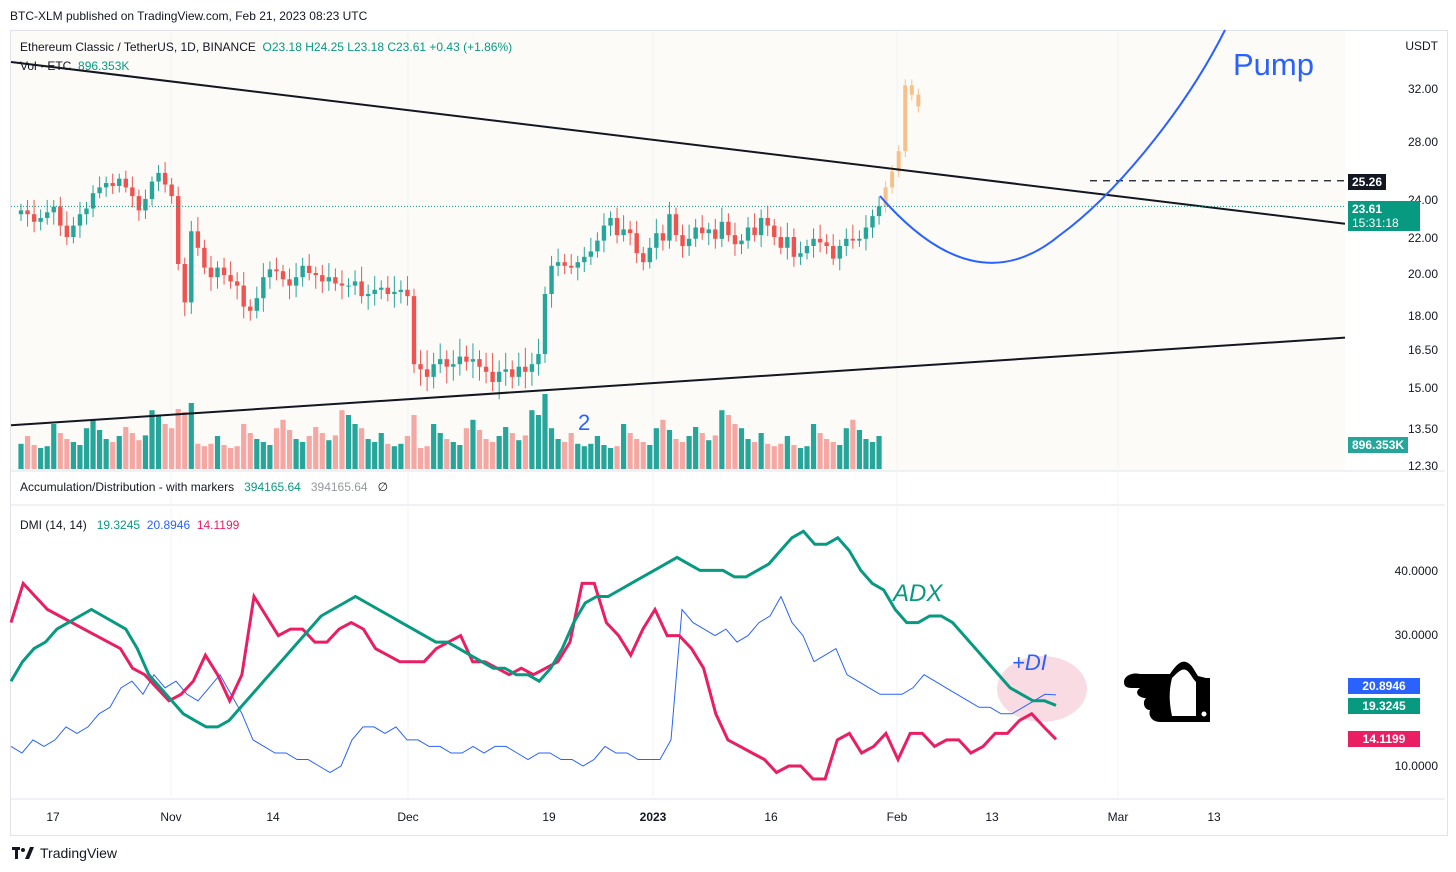 The width and height of the screenshot is (1456, 872). What do you see at coordinates (1416, 766) in the screenshot?
I see `dmi-tick: 10.0000` at bounding box center [1416, 766].